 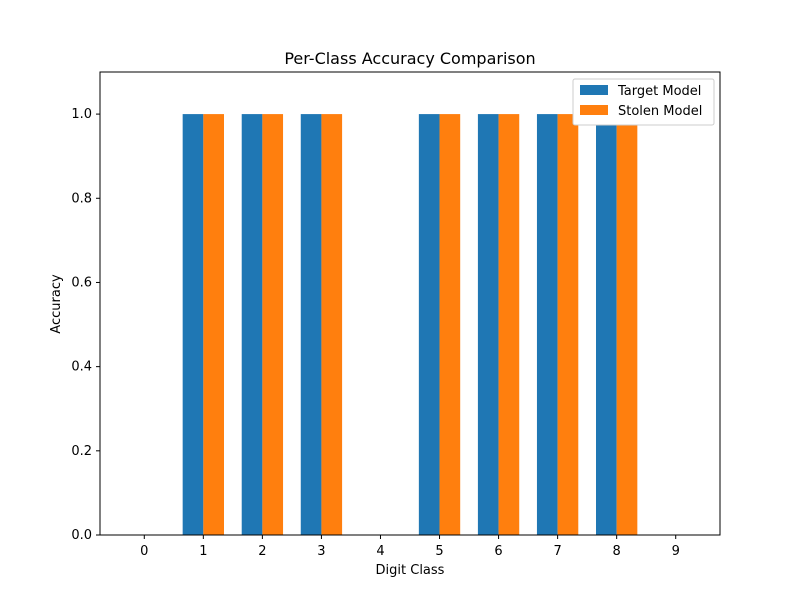 What do you see at coordinates (81, 282) in the screenshot?
I see `y-tick-label-0.6: 0.6` at bounding box center [81, 282].